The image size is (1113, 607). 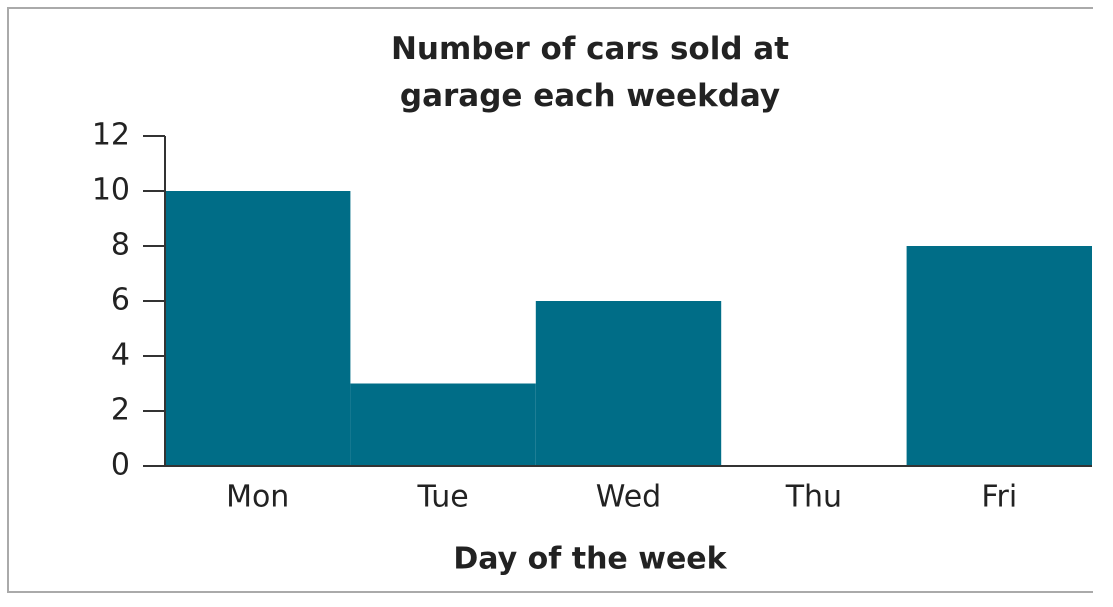 What do you see at coordinates (590, 559) in the screenshot?
I see `x-axis-label: Day of the week` at bounding box center [590, 559].